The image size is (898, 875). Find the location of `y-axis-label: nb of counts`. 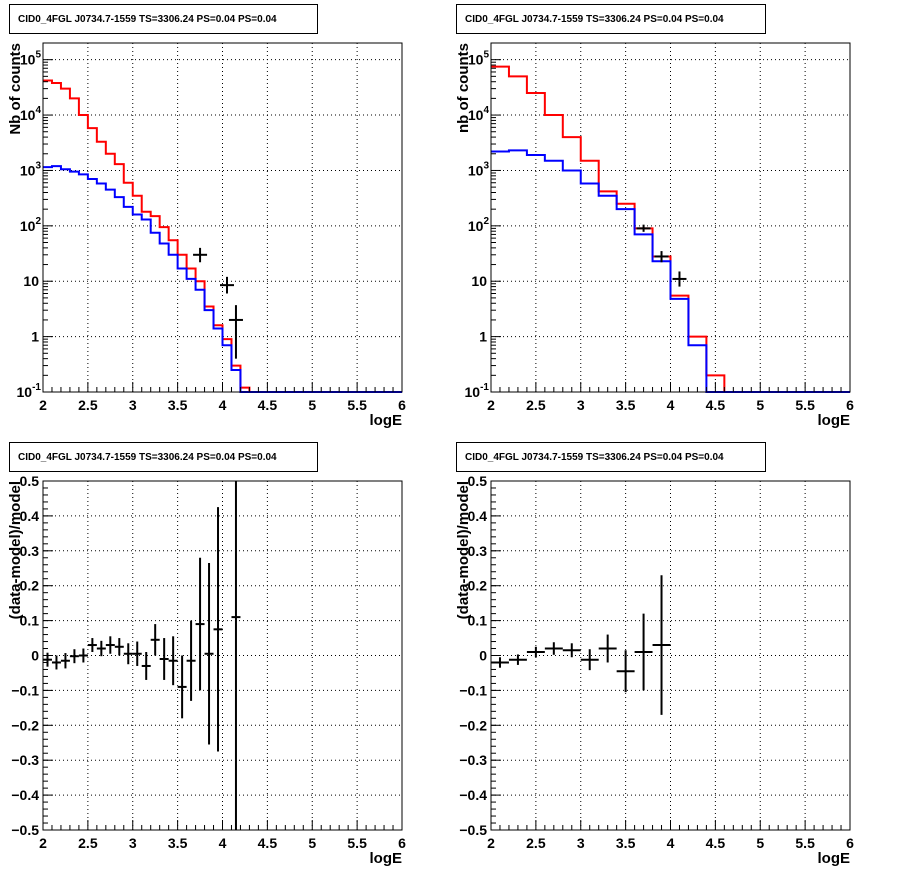

y-axis-label: nb of counts is located at coordinates (463, 88).